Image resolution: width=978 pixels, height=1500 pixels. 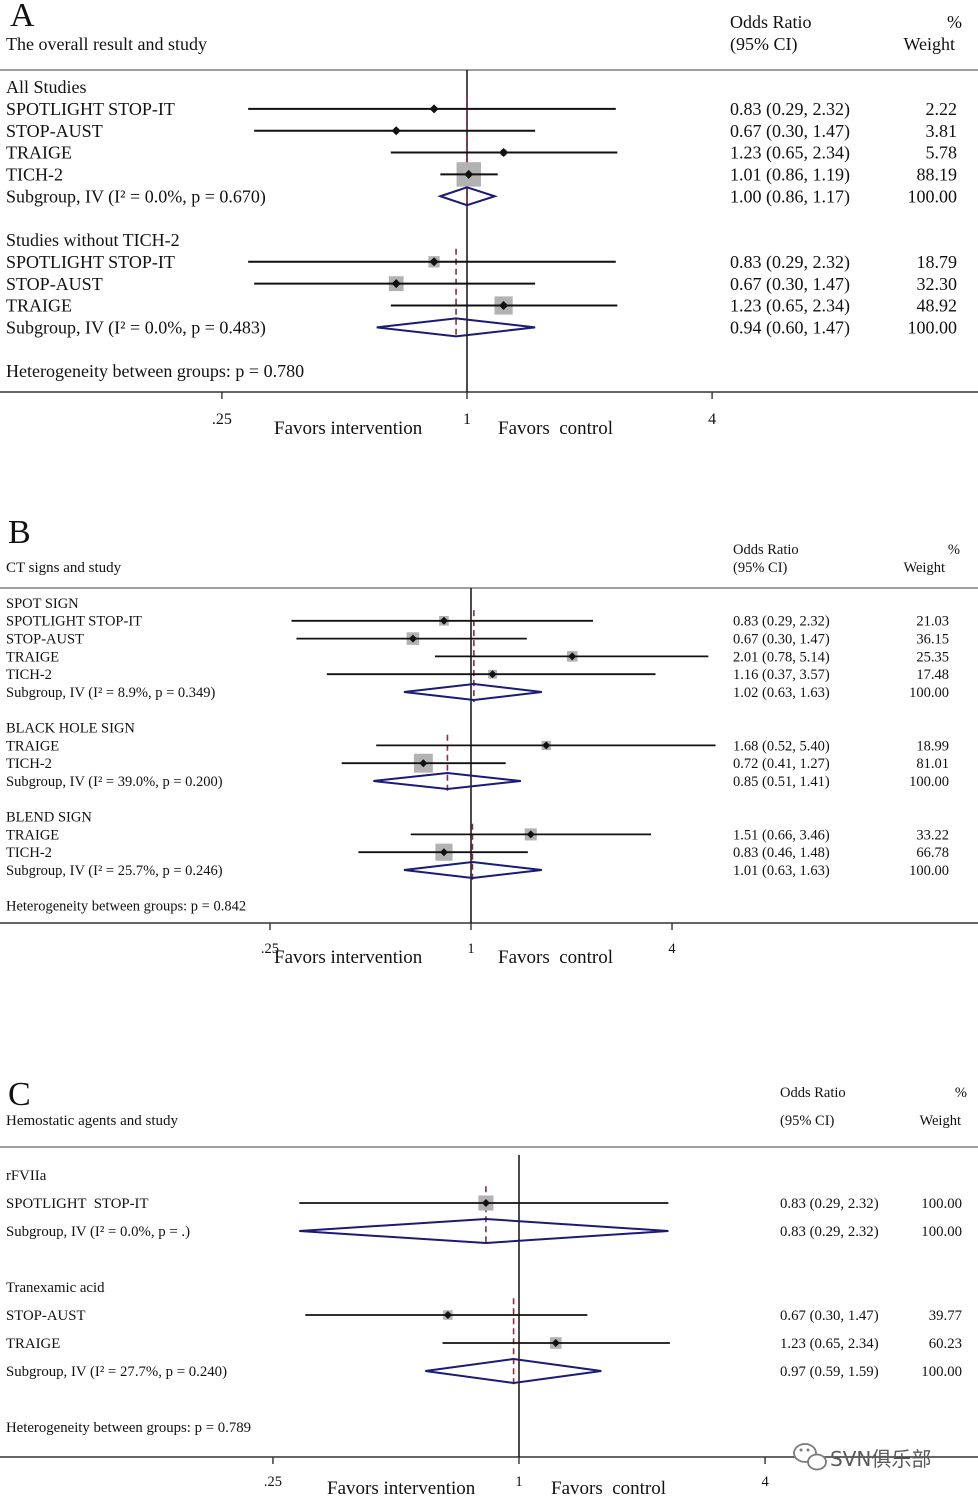 What do you see at coordinates (781, 835) in the screenshot?
I see `study-estimate-text: 1.51 (0.66, 3.46)` at bounding box center [781, 835].